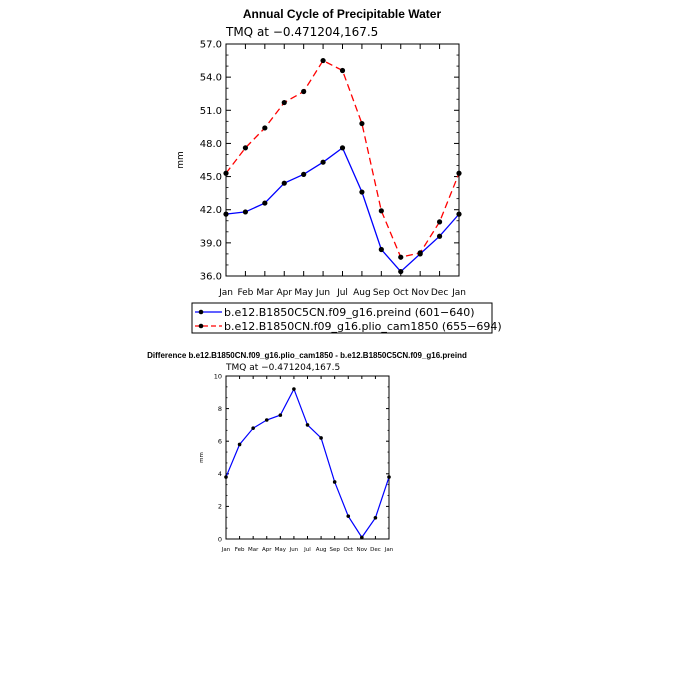 This screenshot has height=676, width=675. I want to click on y-tick-label: 39.0, so click(211, 243).